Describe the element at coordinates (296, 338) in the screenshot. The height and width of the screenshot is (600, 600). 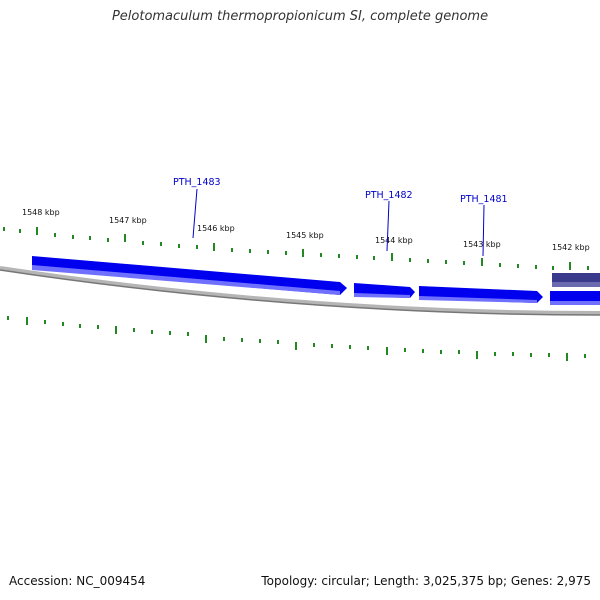
I see `inner-tick-marks` at that location.